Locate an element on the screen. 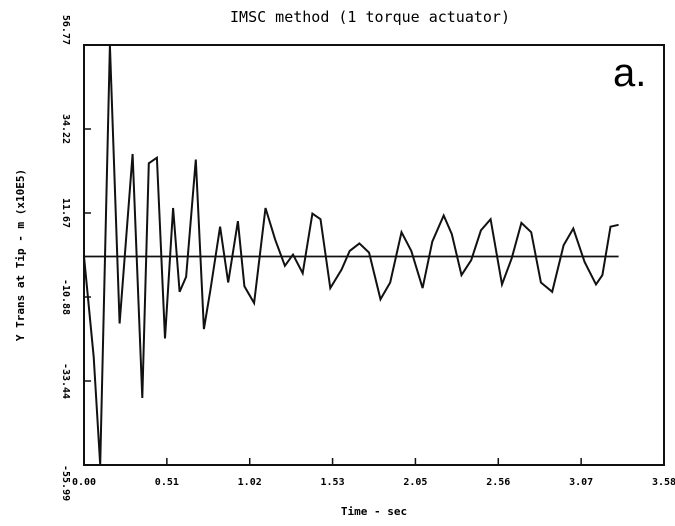 The width and height of the screenshot is (675, 526). x-tick-label: 2.05 is located at coordinates (415, 482).